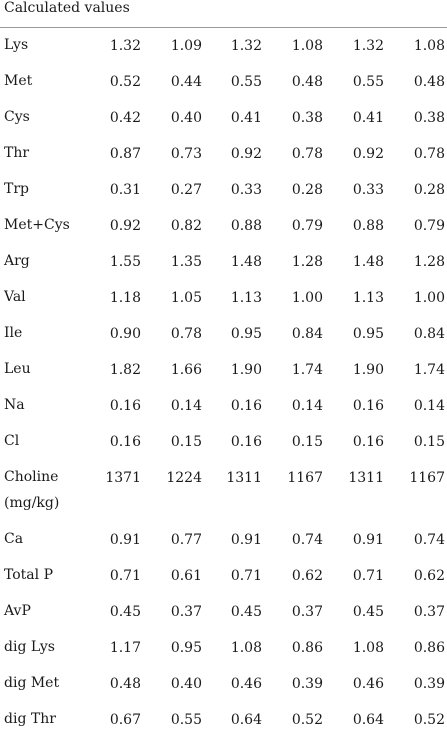 The image size is (447, 738). What do you see at coordinates (186, 576) in the screenshot?
I see `value-cell: 0.61` at bounding box center [186, 576].